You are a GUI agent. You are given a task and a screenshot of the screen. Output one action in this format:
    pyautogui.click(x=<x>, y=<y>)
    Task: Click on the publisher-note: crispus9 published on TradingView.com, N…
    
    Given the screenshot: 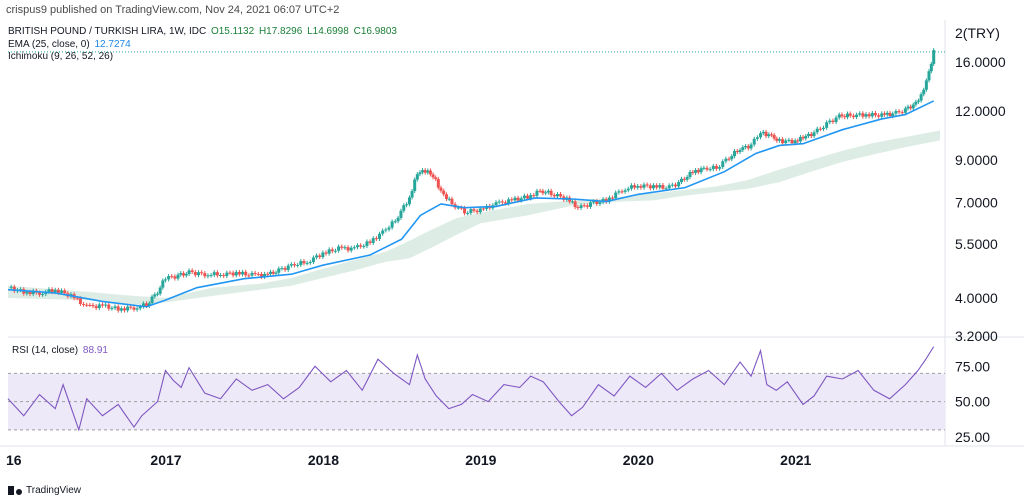 What is the action you would take?
    pyautogui.click(x=173, y=10)
    